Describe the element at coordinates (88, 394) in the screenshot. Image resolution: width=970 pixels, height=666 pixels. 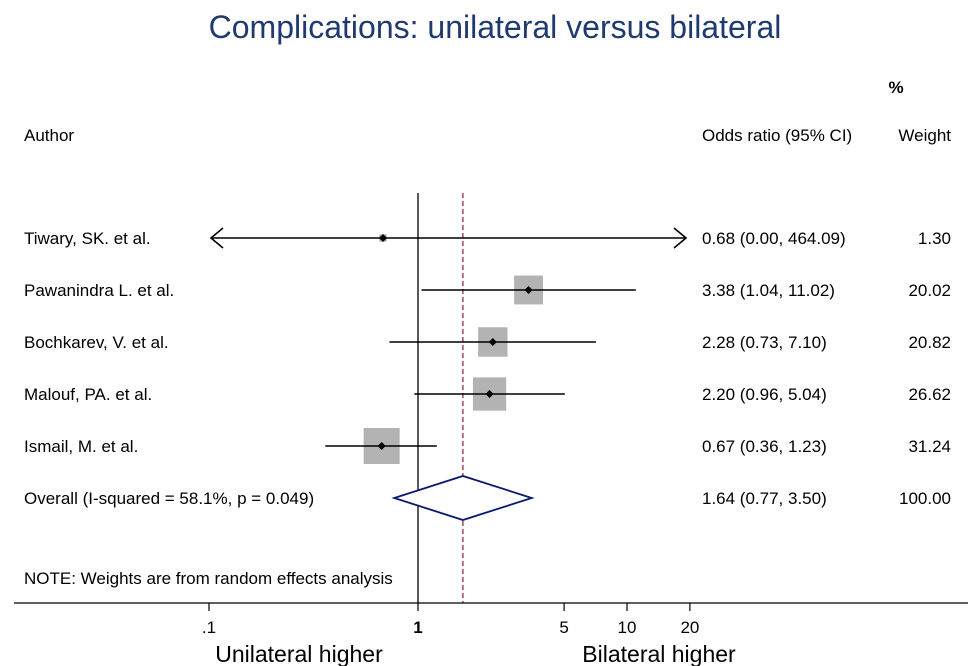
I see `study-label: Malouf, PA. et al.` at that location.